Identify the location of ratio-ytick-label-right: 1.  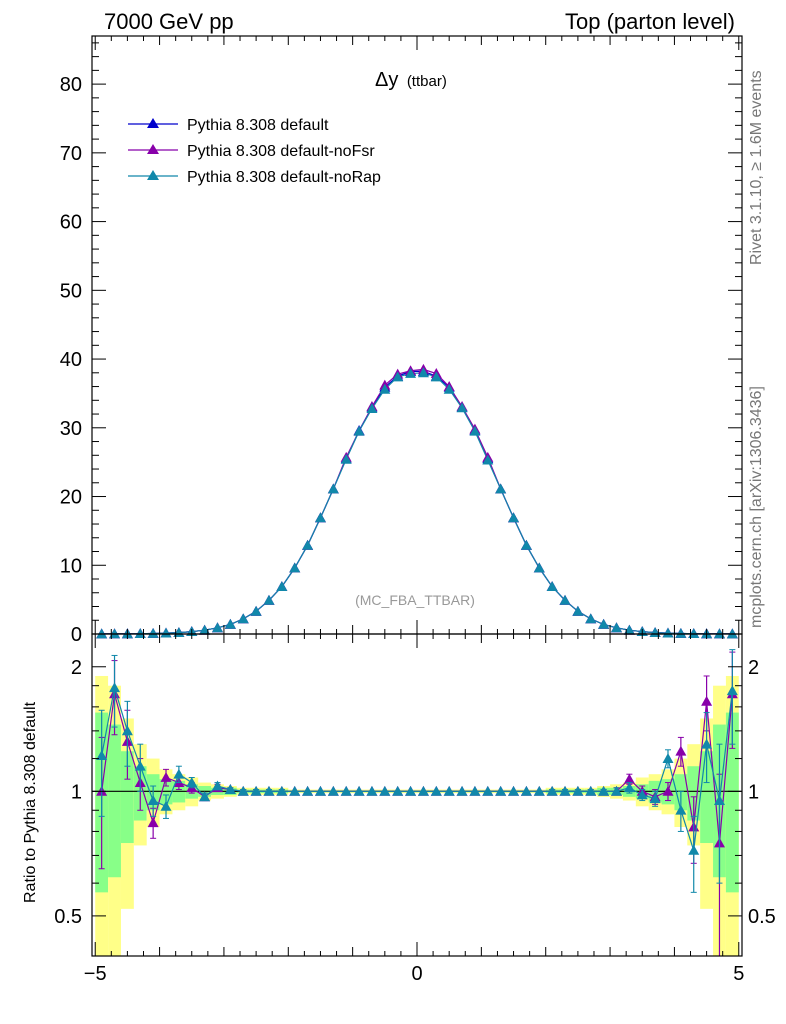
(753, 792).